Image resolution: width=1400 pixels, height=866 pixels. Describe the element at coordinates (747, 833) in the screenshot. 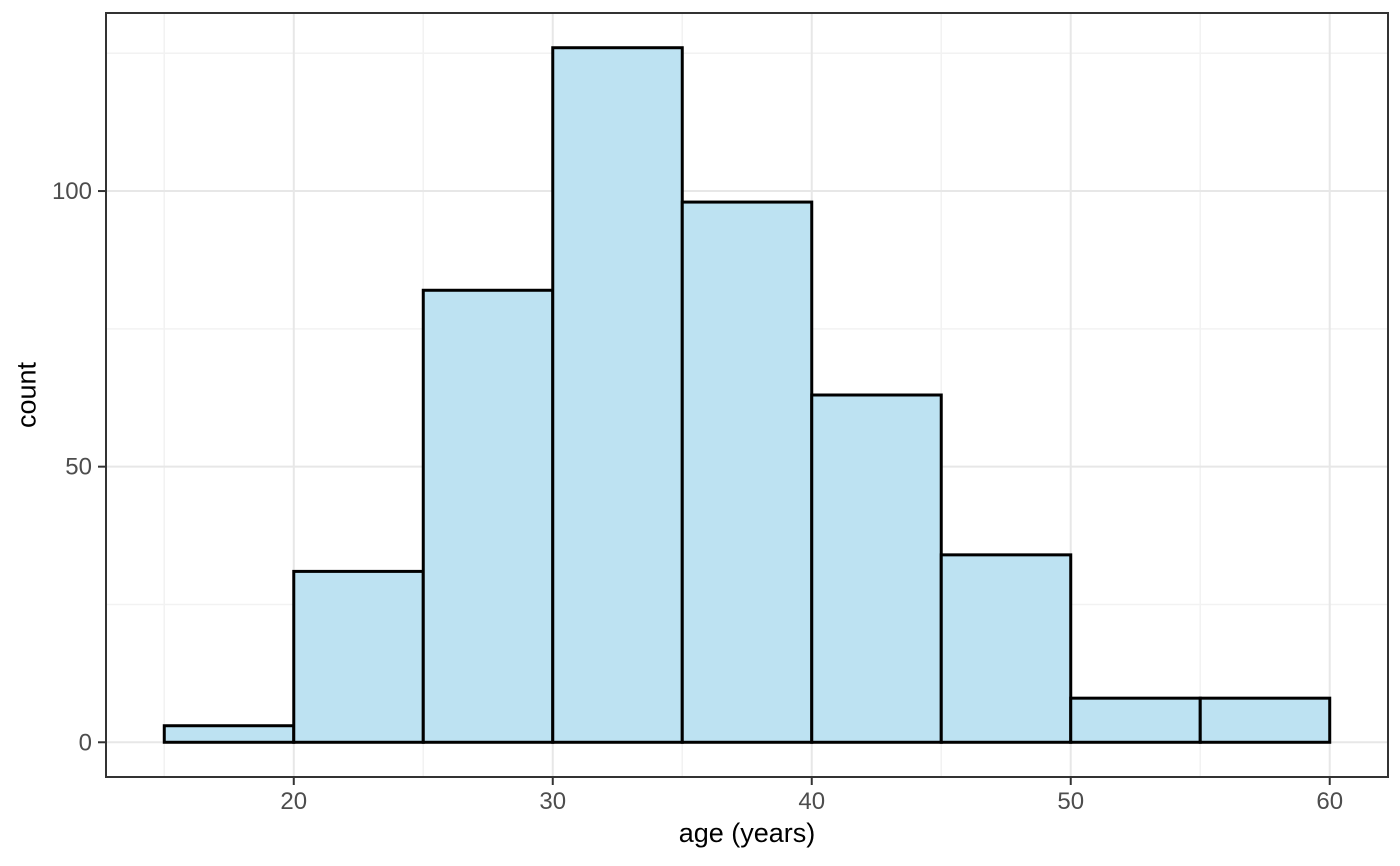

I see `x-axis-title: age (years)` at that location.